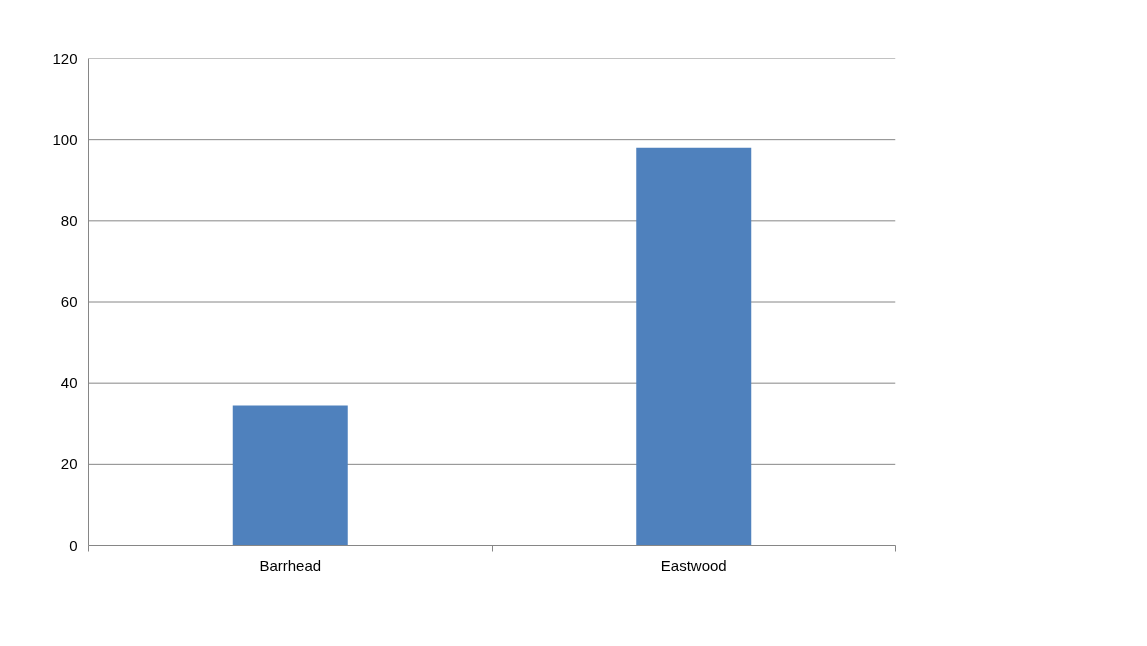 The height and width of the screenshot is (646, 1147). I want to click on x-tick-label: Eastwood, so click(693, 565).